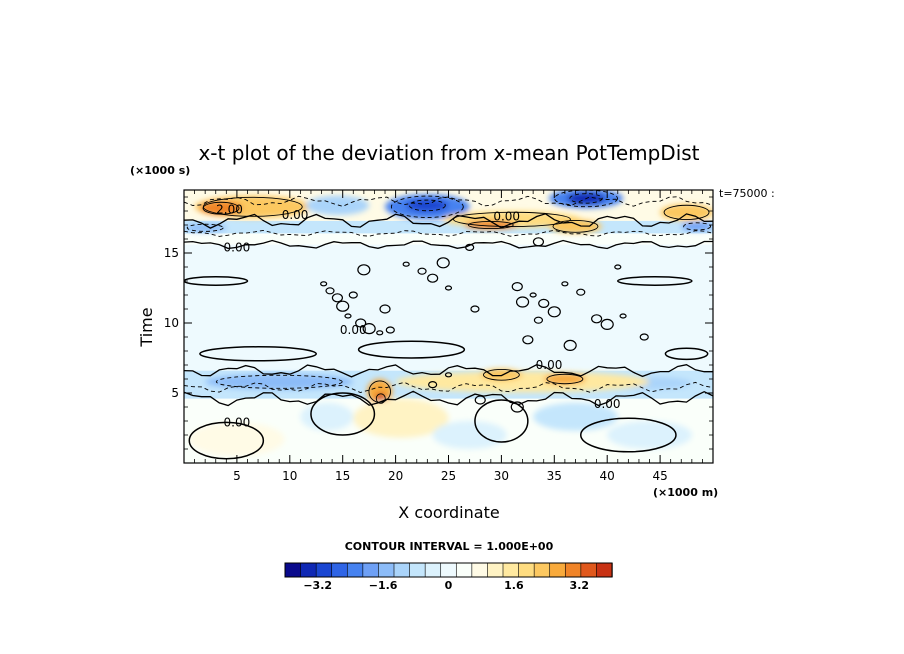  I want to click on colorbar-tick-label: 0, so click(449, 585).